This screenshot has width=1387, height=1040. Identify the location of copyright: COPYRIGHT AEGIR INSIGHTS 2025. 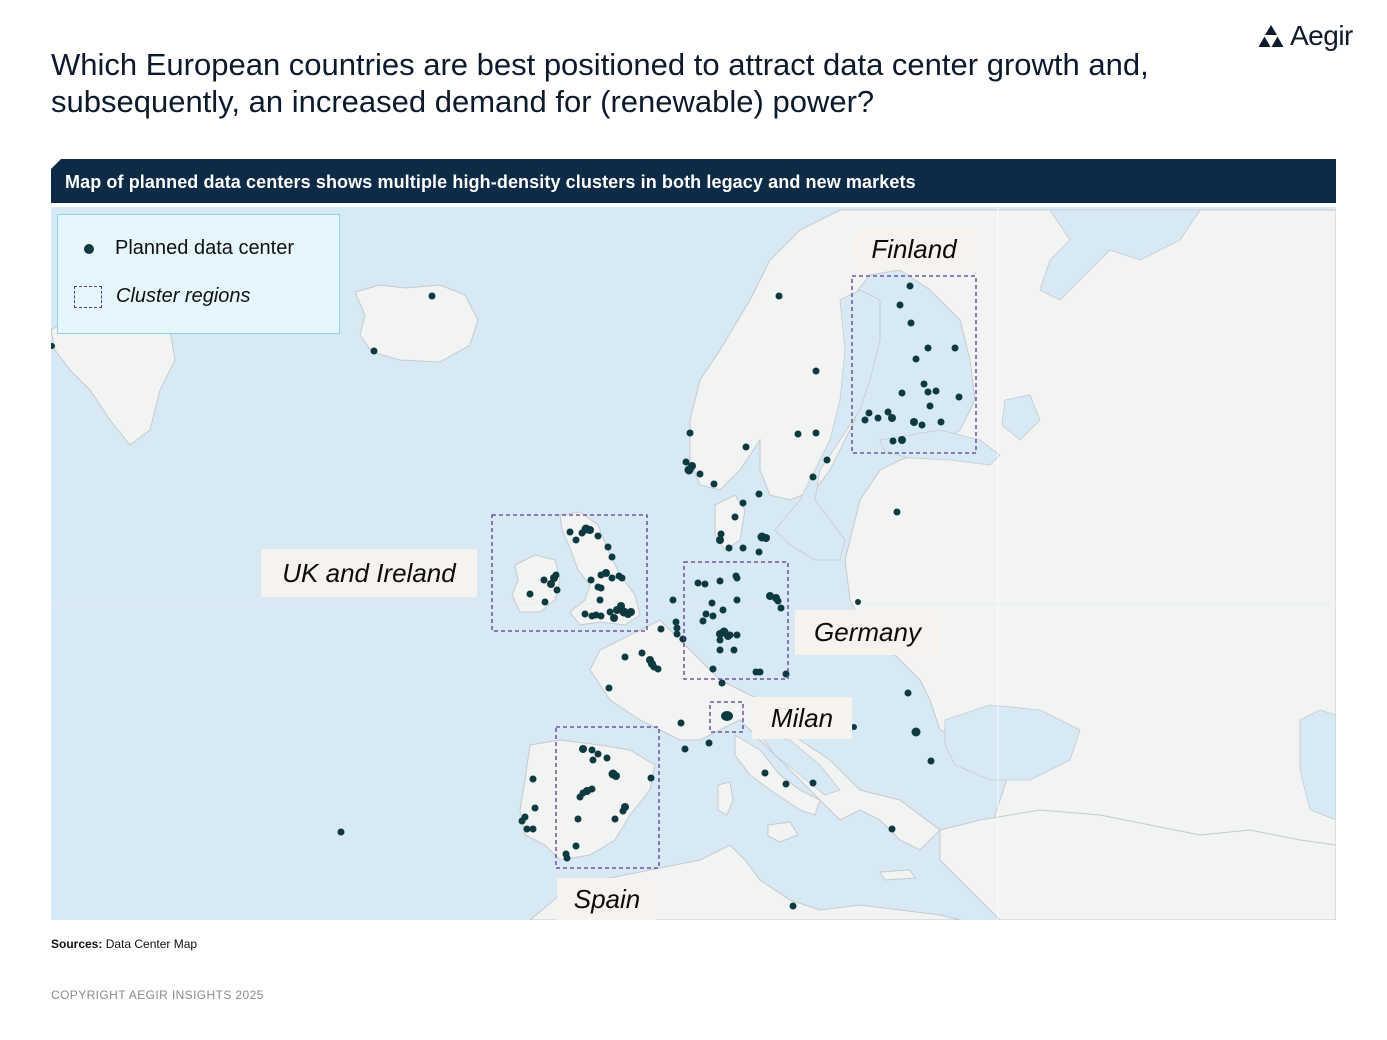
(157, 995).